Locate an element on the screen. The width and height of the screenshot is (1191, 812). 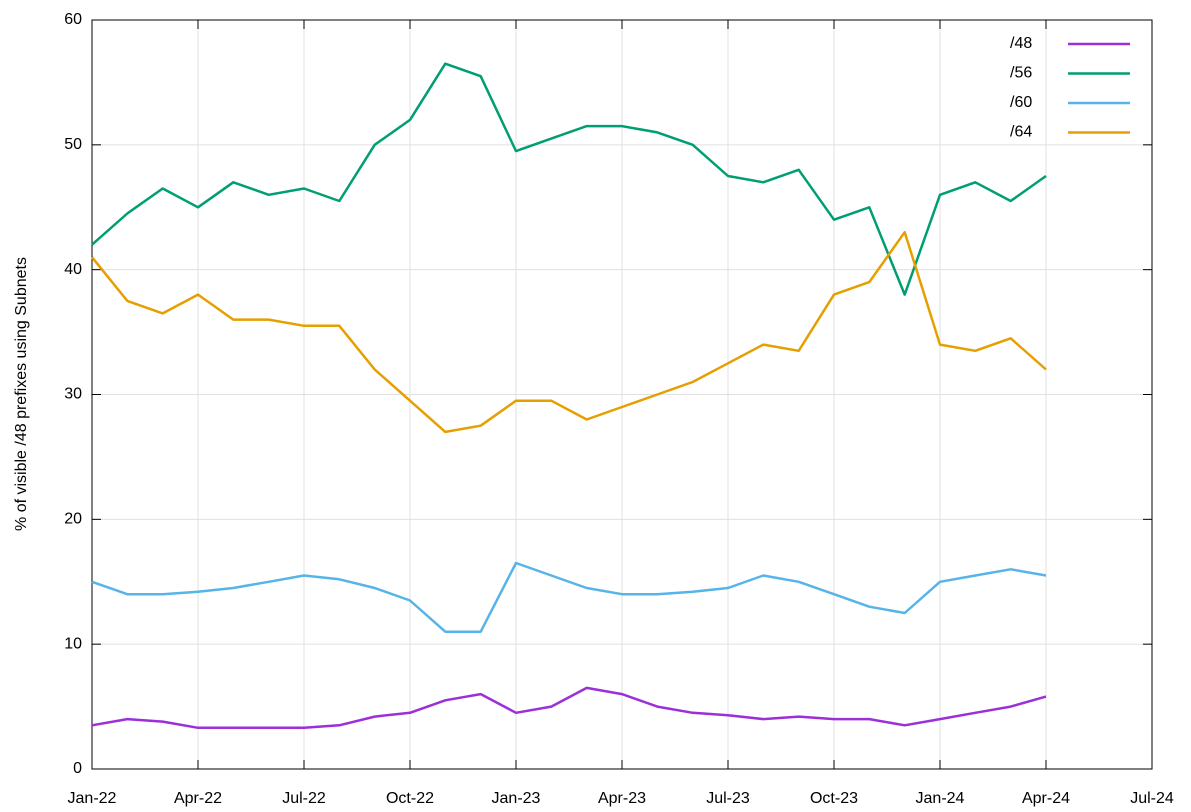
x-tick-label: Apr-24 is located at coordinates (1046, 798).